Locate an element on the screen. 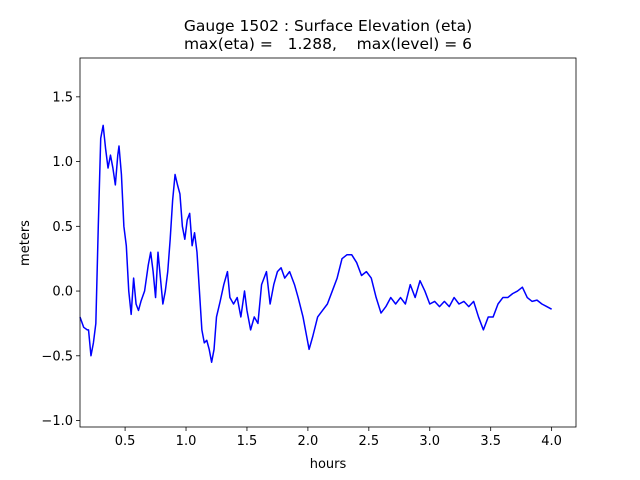 The width and height of the screenshot is (640, 480). x-tick-label: 3.0 is located at coordinates (429, 441).